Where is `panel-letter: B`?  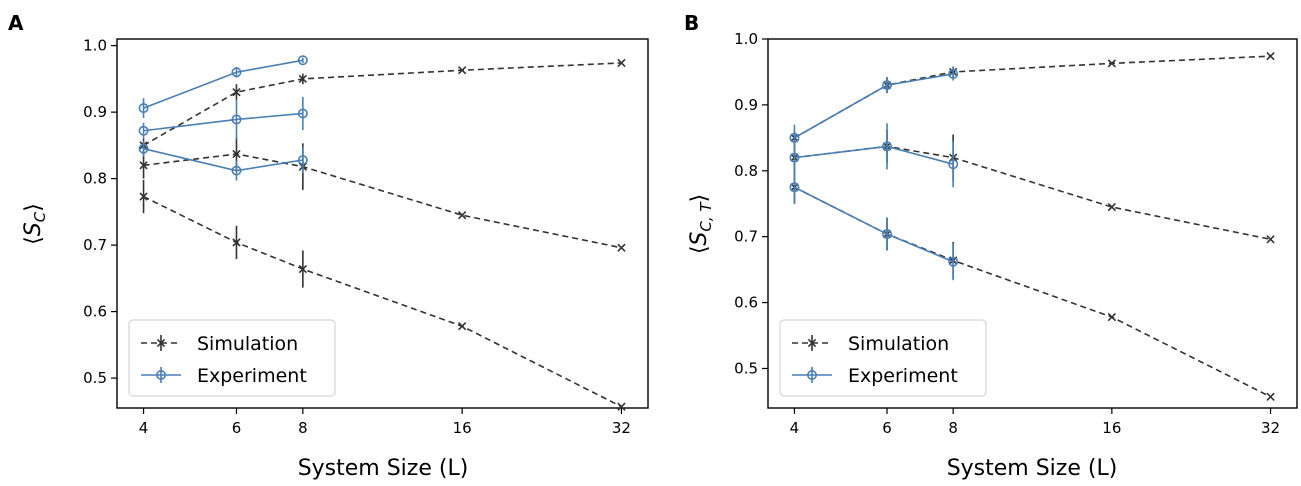 panel-letter: B is located at coordinates (691, 23).